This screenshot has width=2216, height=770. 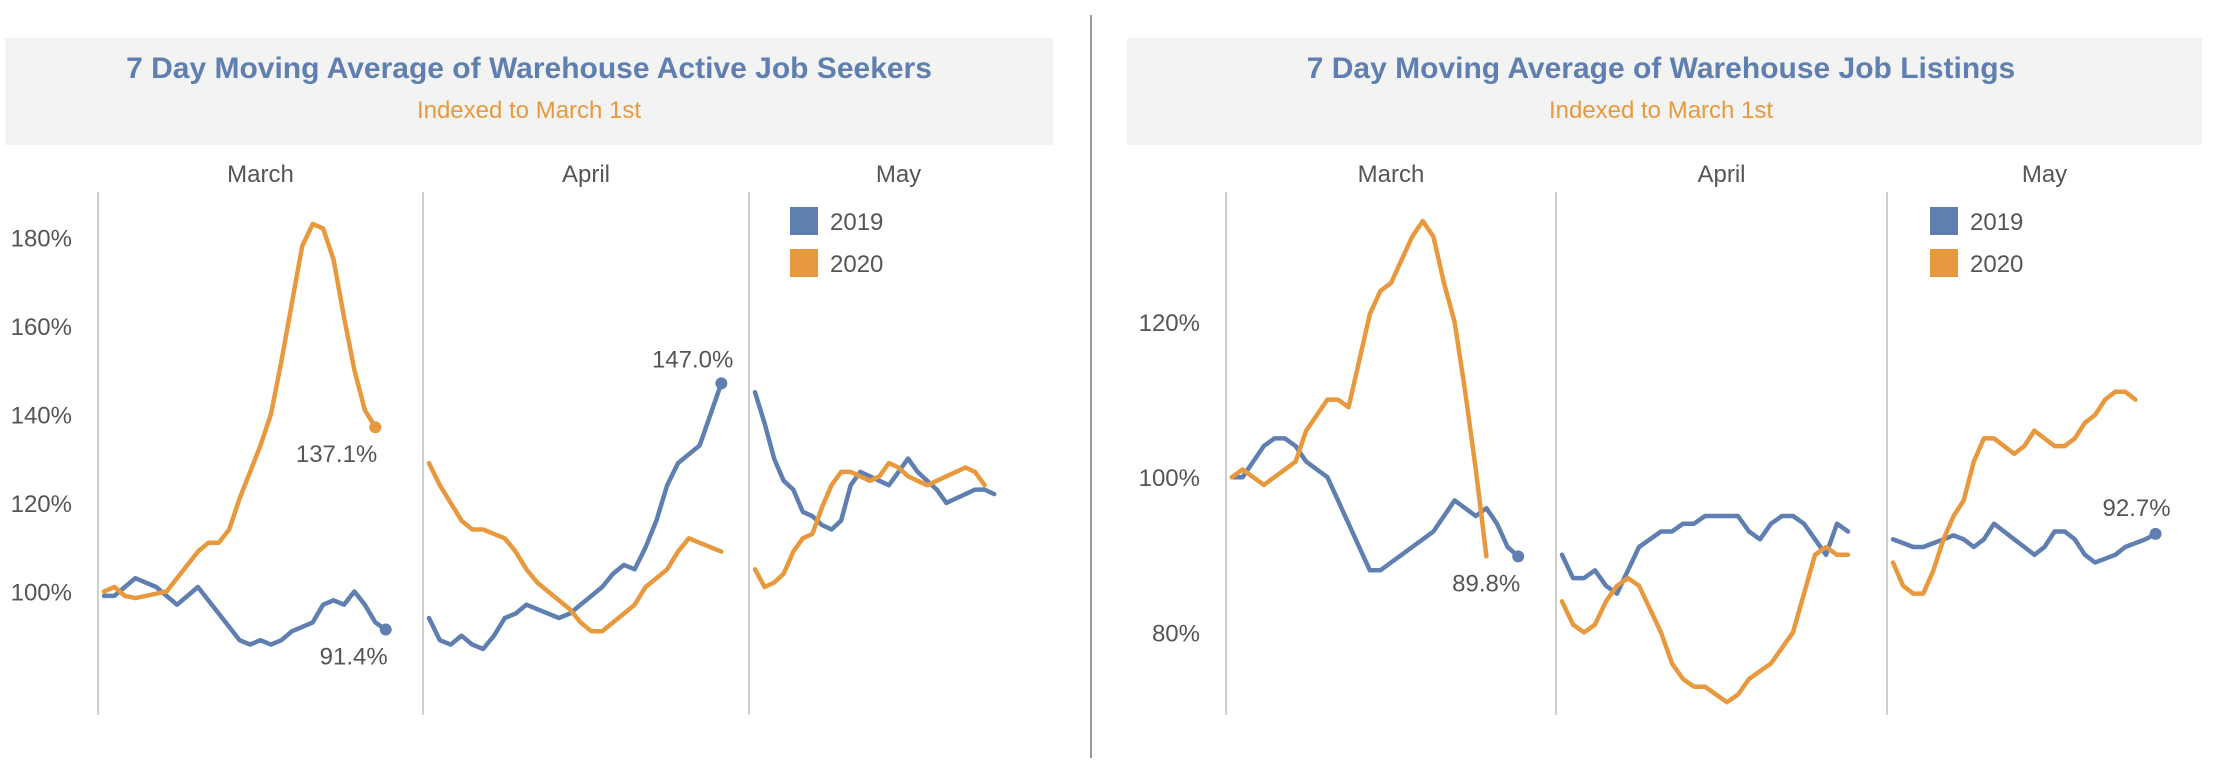 What do you see at coordinates (1176, 633) in the screenshot?
I see `y-tick-label: 80%` at bounding box center [1176, 633].